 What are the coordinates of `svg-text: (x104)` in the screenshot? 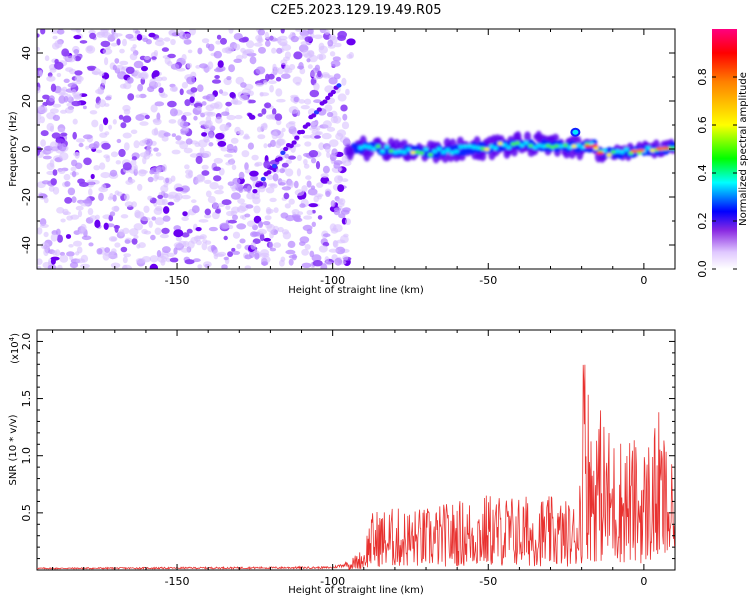 It's located at (14, 348).